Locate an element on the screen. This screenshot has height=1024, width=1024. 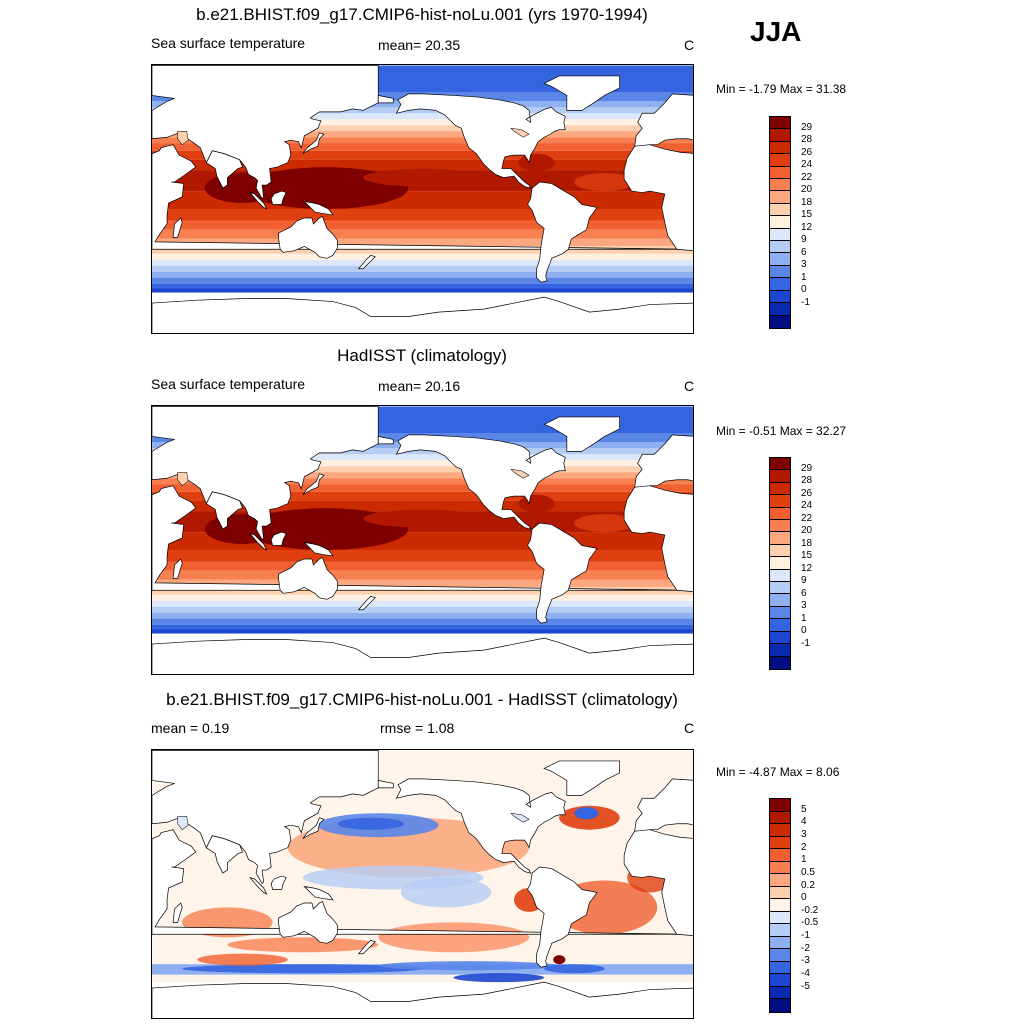
colorbar-tick-label: 15 is located at coordinates (807, 556).